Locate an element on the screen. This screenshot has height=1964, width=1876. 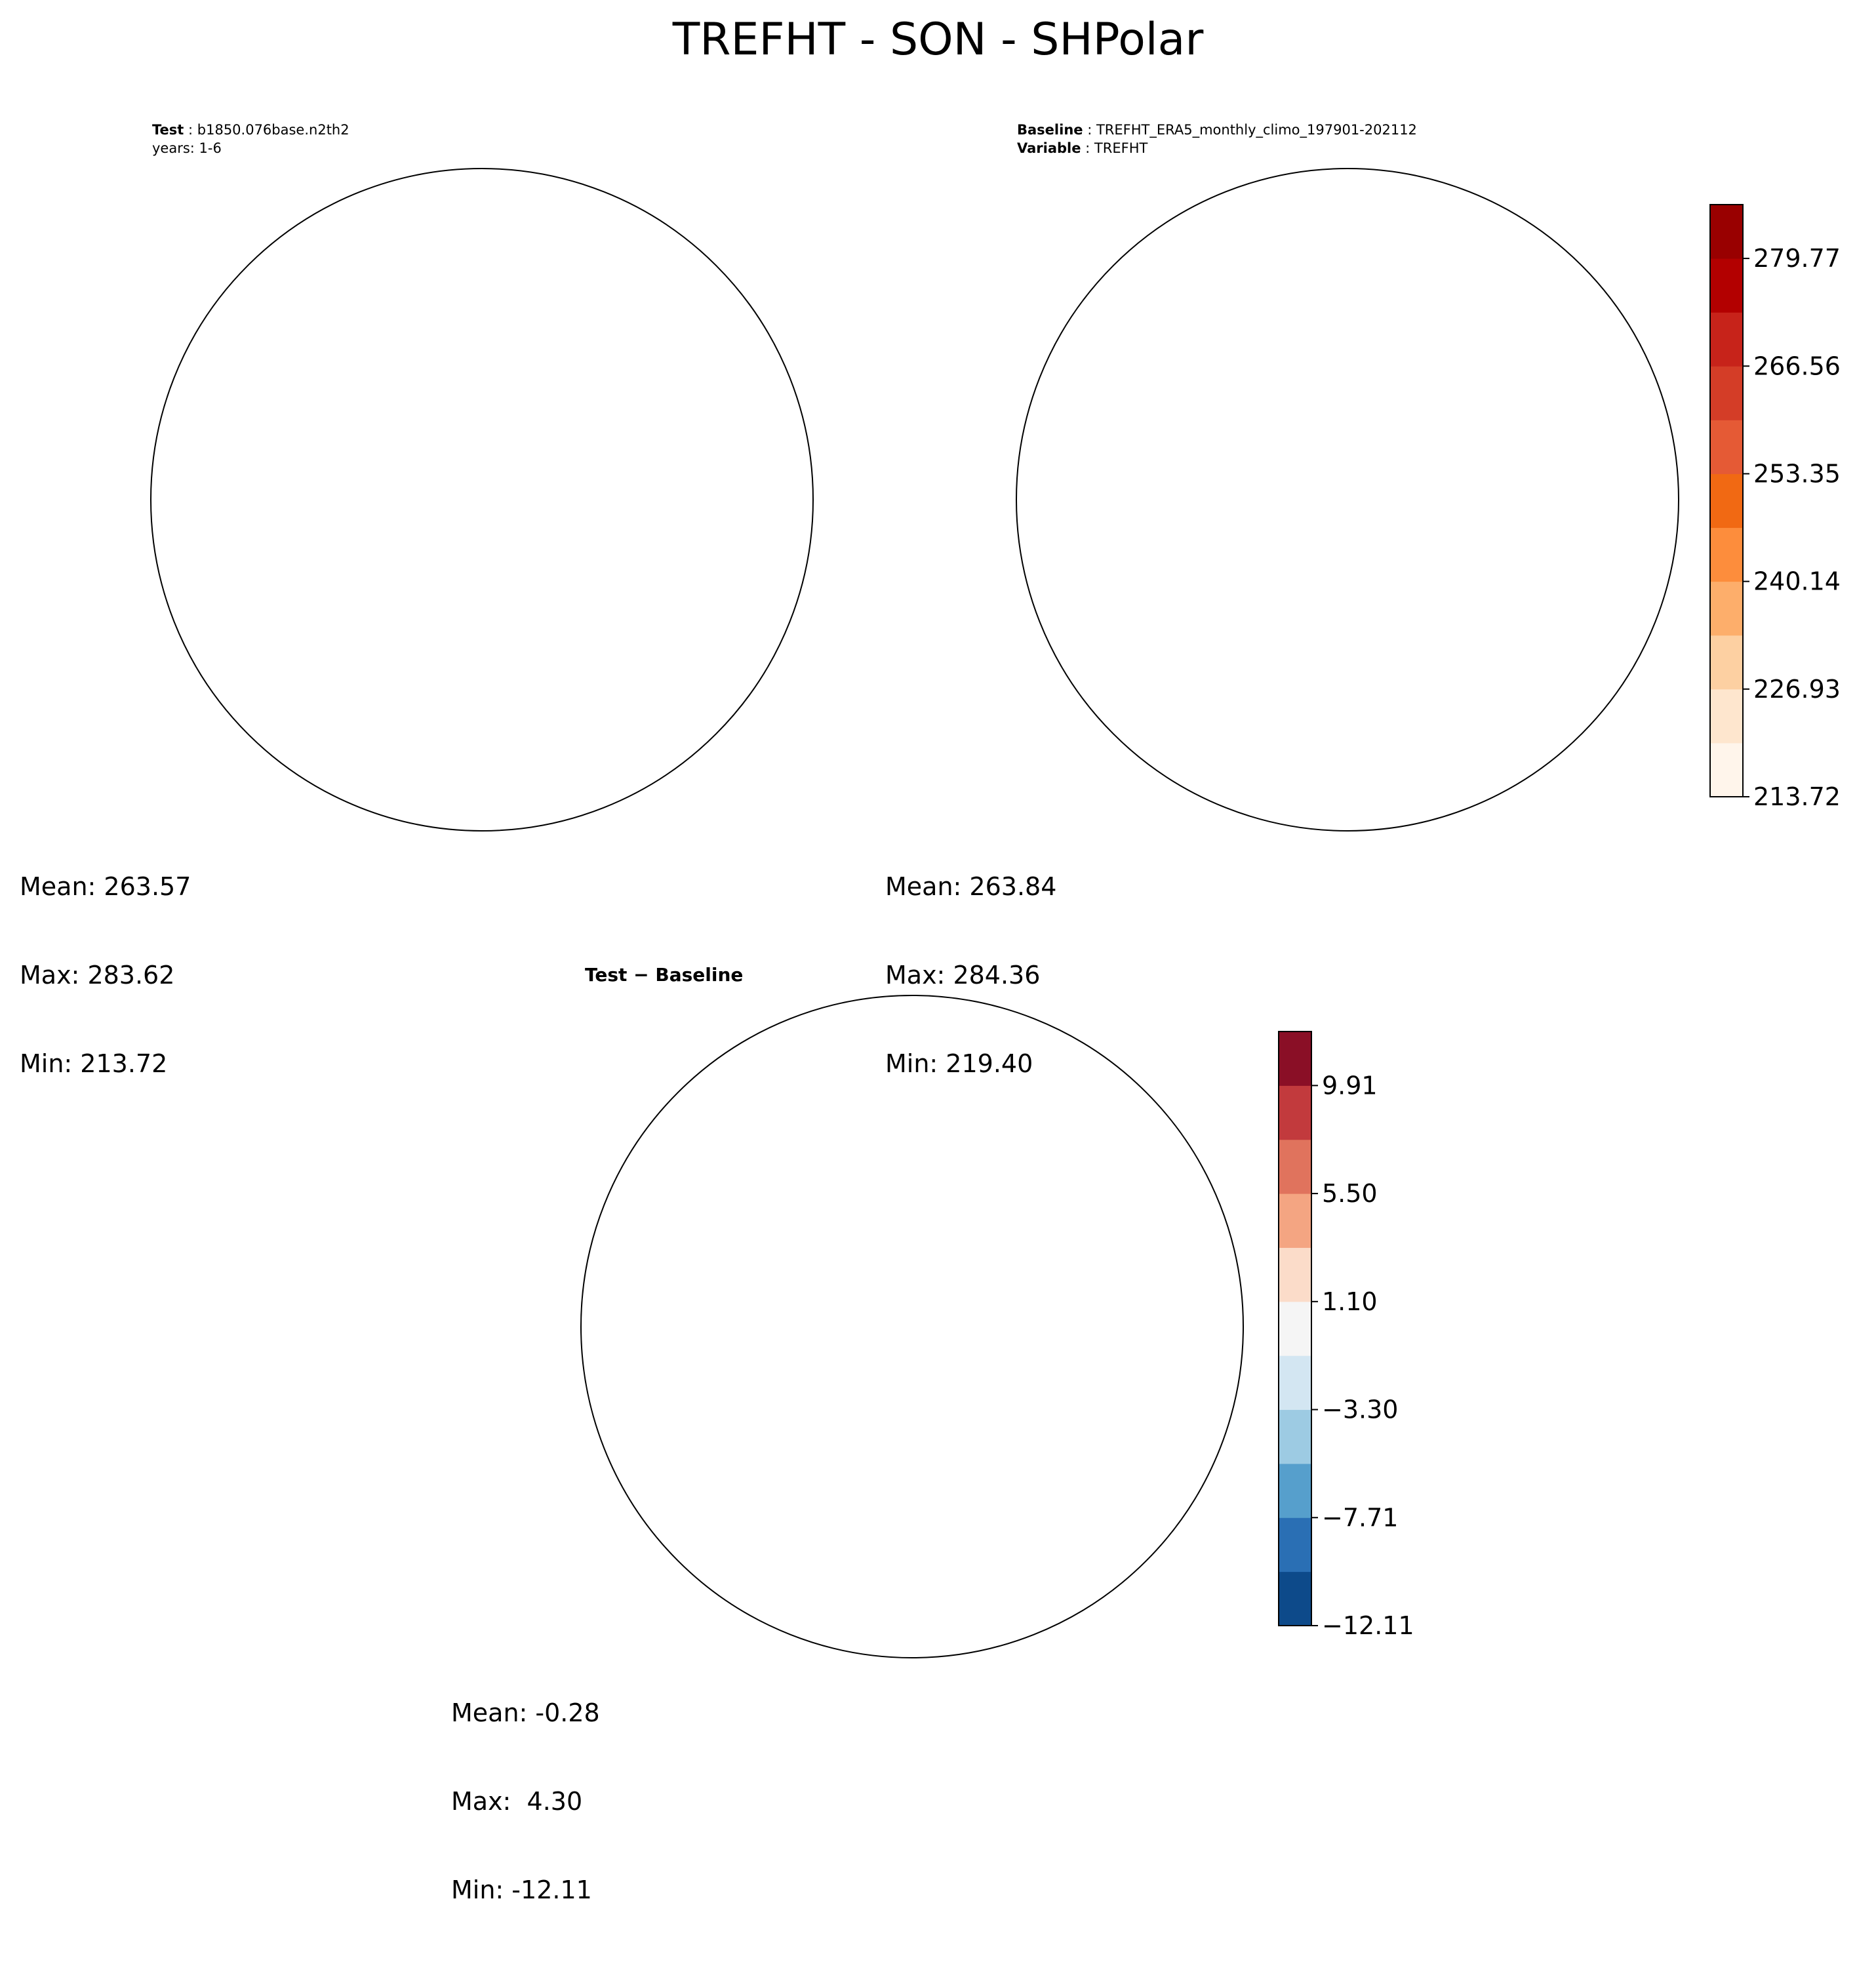
baseline-south-america is located at coordinates (1082, 415).